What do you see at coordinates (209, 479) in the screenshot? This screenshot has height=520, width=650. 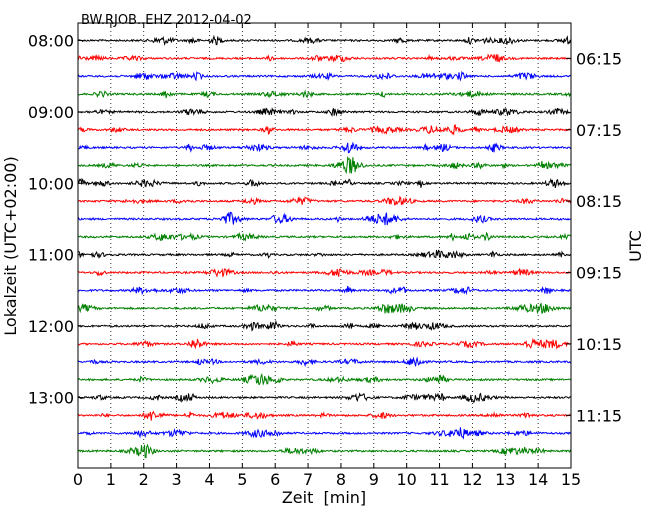 I see `x-tick-label: 4` at bounding box center [209, 479].